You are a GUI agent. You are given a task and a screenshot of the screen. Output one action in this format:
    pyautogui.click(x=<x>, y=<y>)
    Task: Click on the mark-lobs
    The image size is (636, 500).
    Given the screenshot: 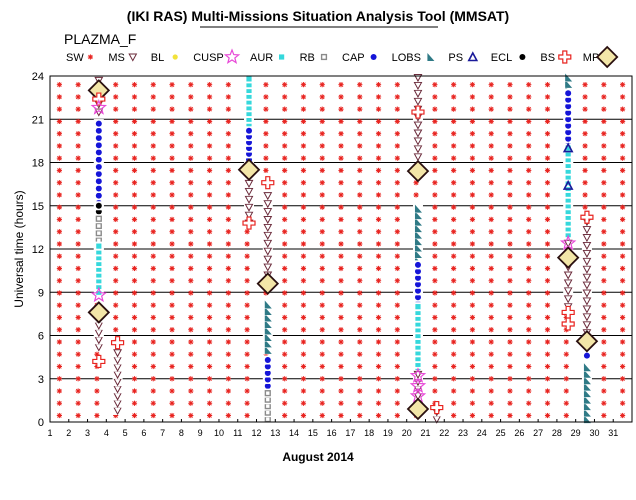 What is the action you would take?
    pyautogui.click(x=587, y=367)
    